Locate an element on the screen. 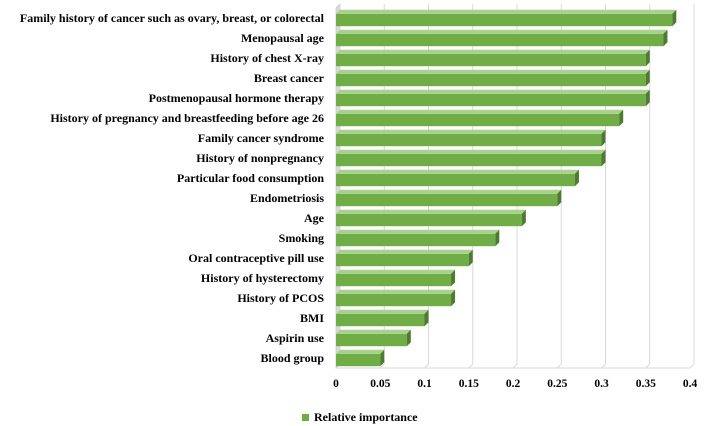 Image resolution: width=705 pixels, height=426 pixels. legend: Relative importance is located at coordinates (360, 417).